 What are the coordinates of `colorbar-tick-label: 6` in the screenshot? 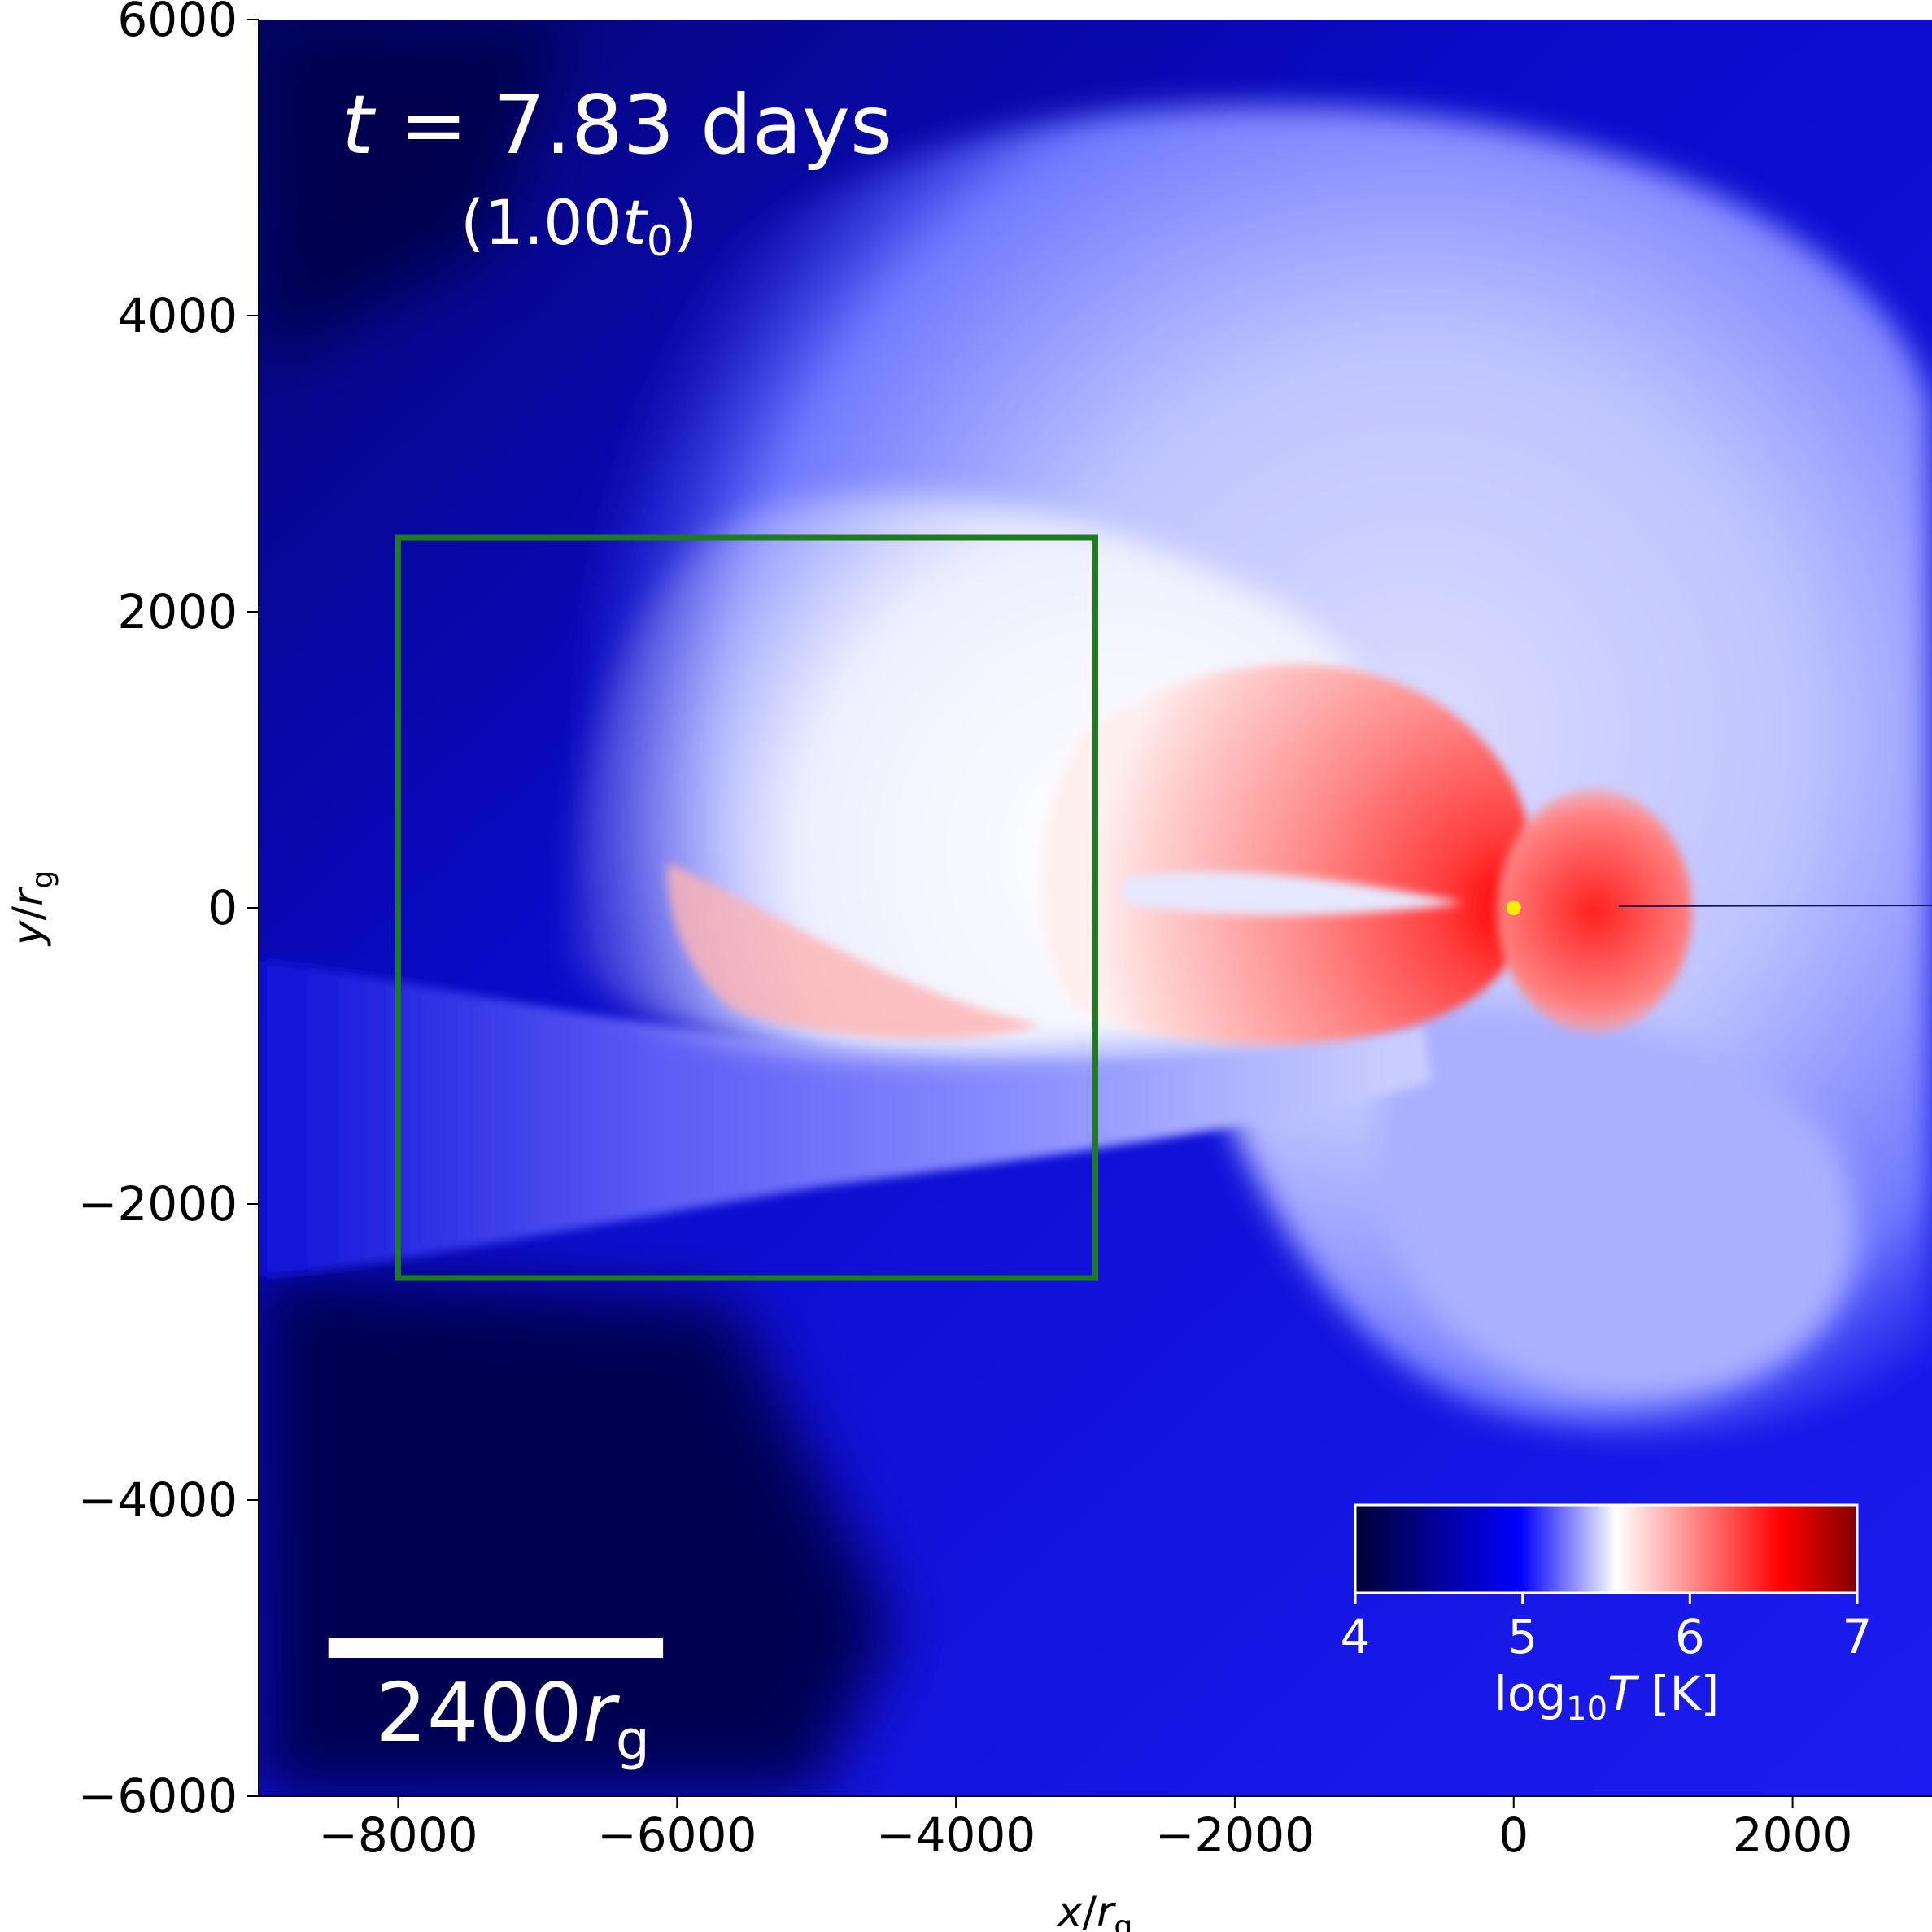 It's located at (1690, 1637).